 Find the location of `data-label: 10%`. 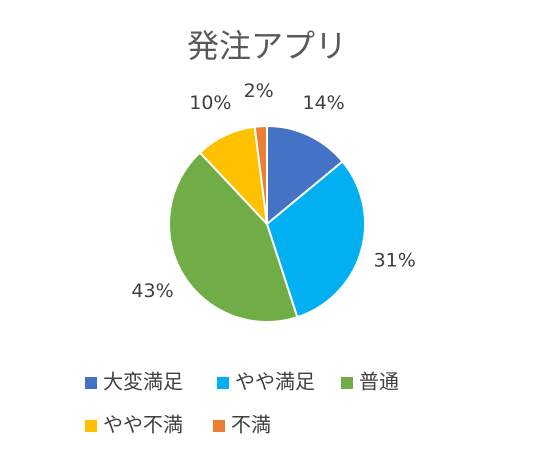

data-label: 10% is located at coordinates (210, 103).